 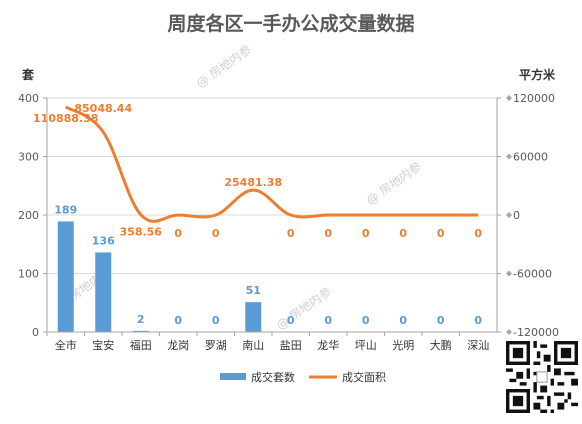 I want to click on x-tick-label: 龙华, so click(x=328, y=345).